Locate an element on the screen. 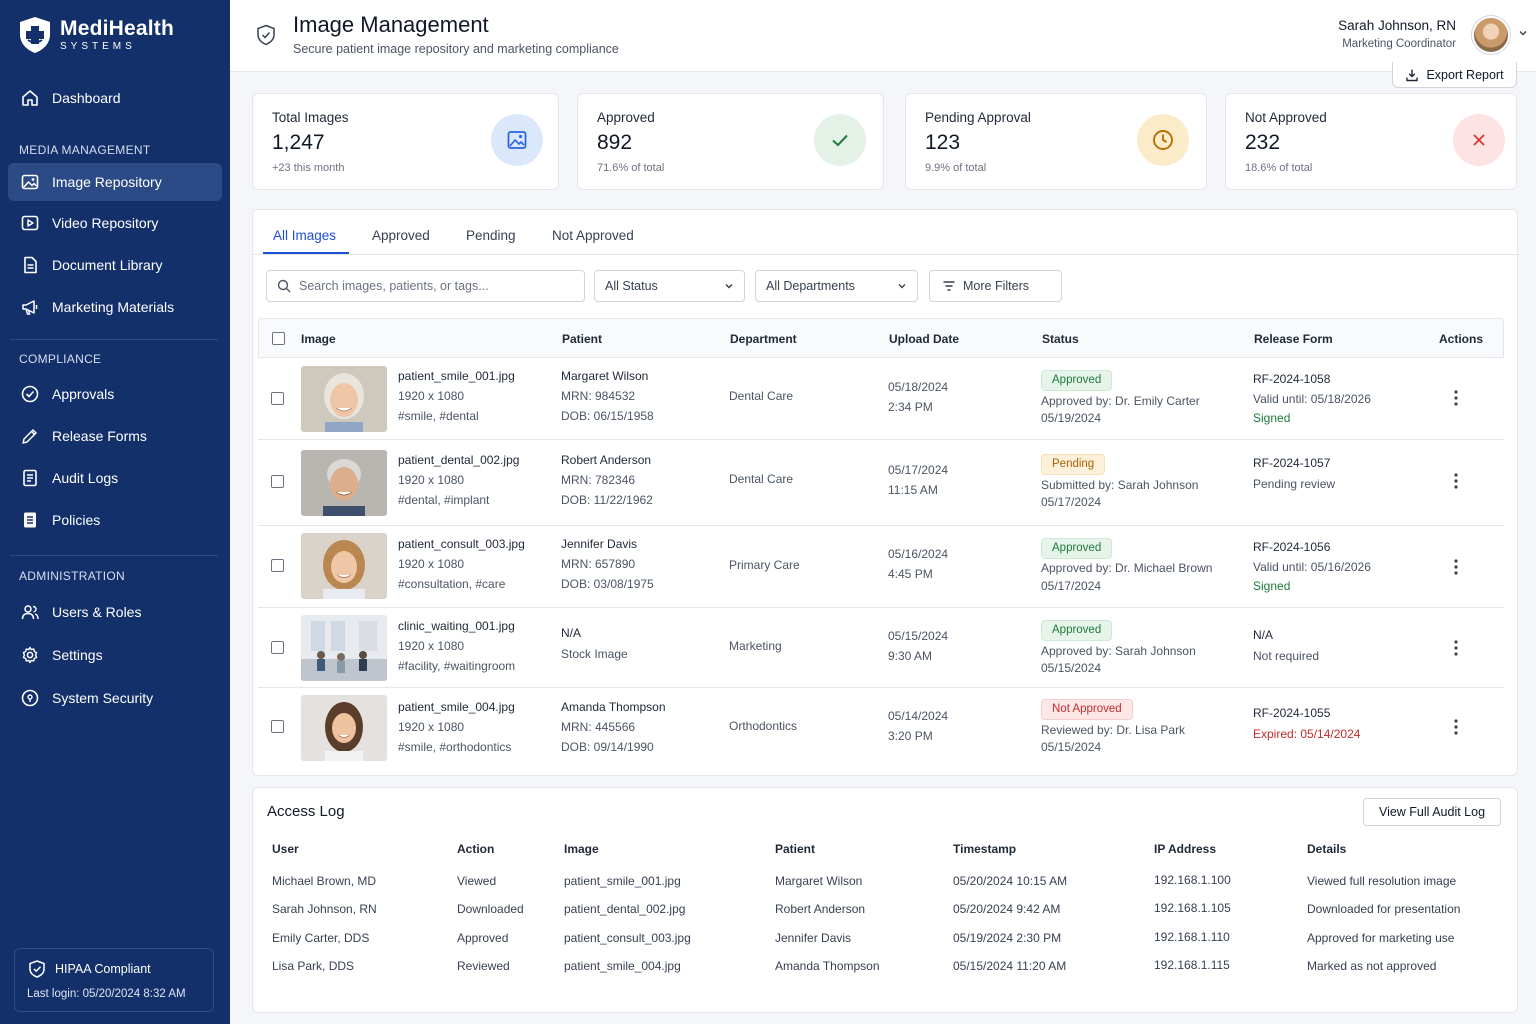 The image size is (1536, 1024). log-image: patient_consult_003.jpg is located at coordinates (627, 938).